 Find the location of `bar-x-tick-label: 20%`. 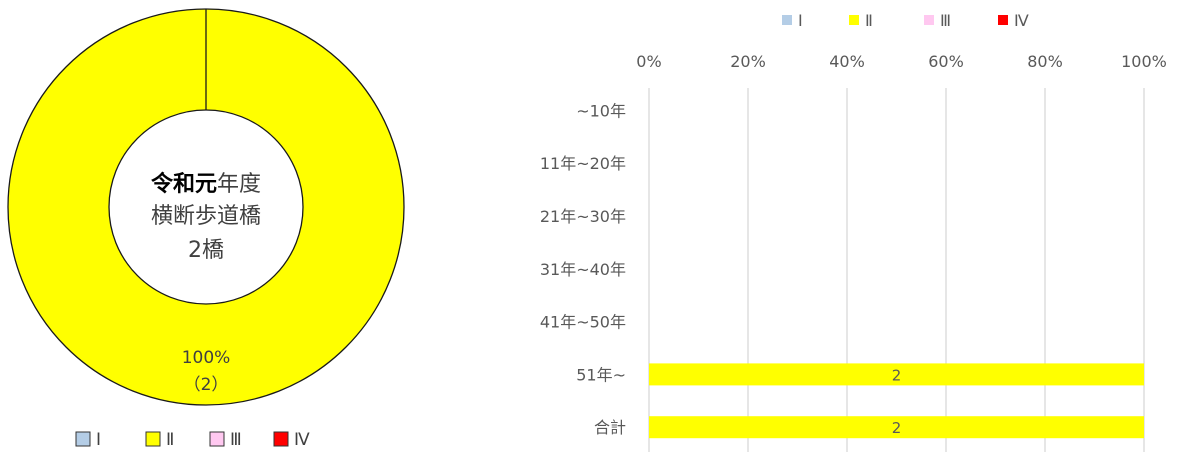

bar-x-tick-label: 20% is located at coordinates (748, 61).